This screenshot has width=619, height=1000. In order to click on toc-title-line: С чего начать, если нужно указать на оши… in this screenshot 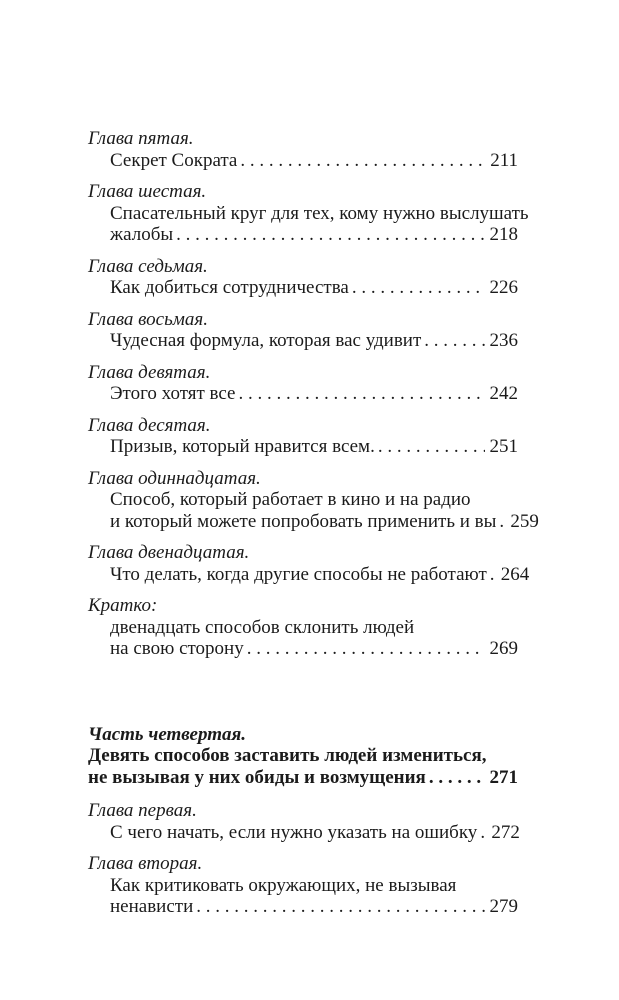, I will do `click(304, 832)`.